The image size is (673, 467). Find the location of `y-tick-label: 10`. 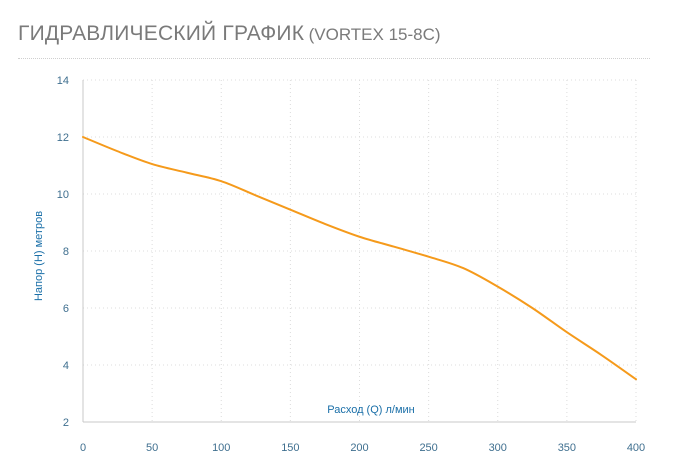

y-tick-label: 10 is located at coordinates (63, 195).